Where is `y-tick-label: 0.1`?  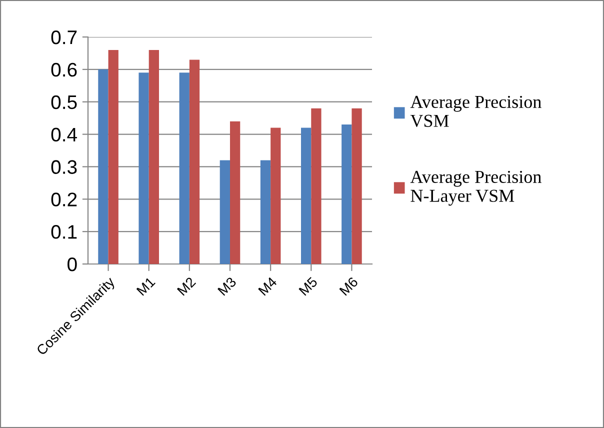 y-tick-label: 0.1 is located at coordinates (64, 232).